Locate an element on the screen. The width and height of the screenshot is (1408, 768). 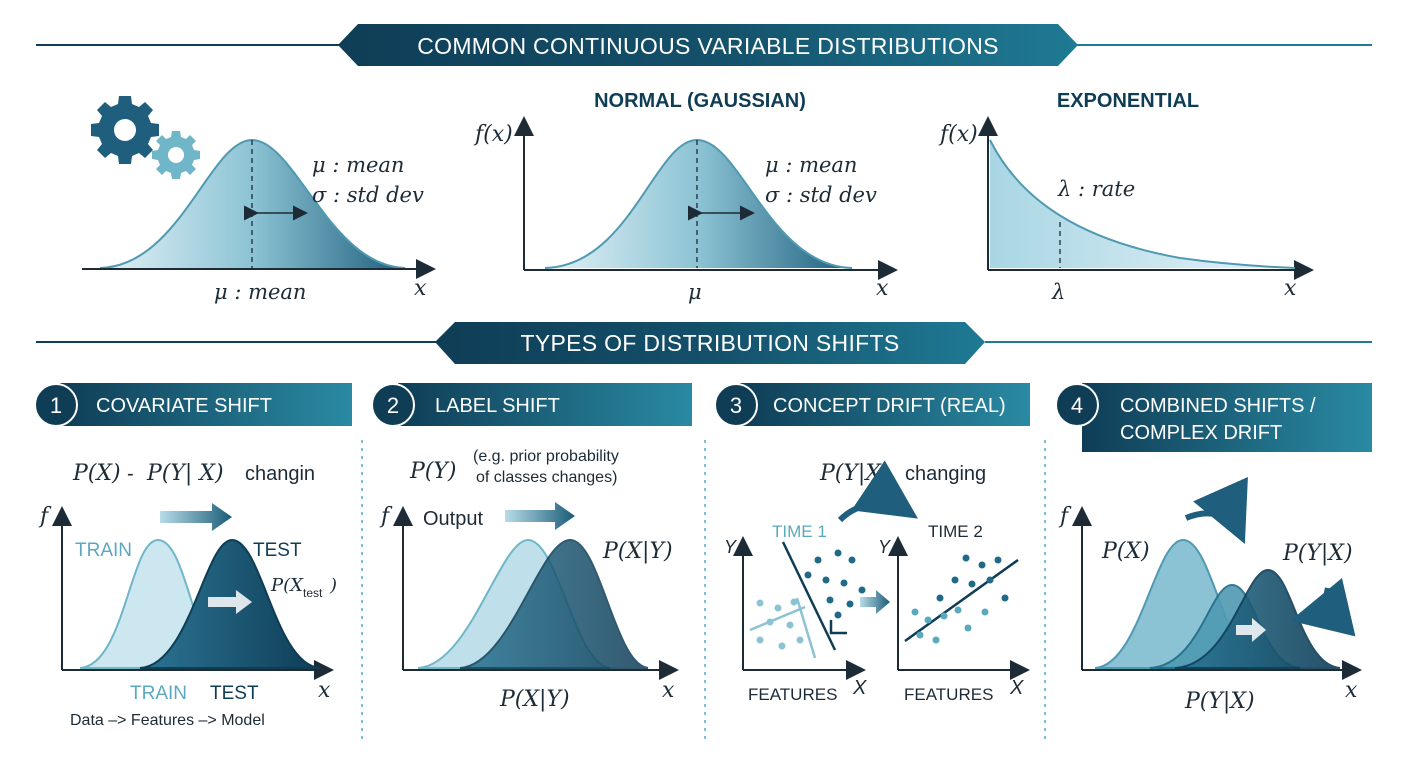
panel1-axis-mu: μ : mean is located at coordinates (260, 292).